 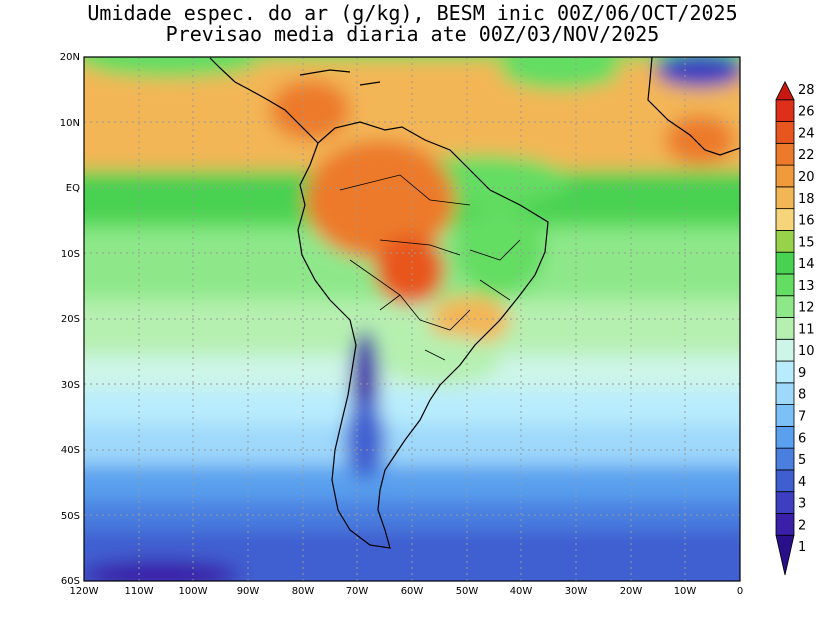 What do you see at coordinates (806, 242) in the screenshot?
I see `colorbar-label: 15` at bounding box center [806, 242].